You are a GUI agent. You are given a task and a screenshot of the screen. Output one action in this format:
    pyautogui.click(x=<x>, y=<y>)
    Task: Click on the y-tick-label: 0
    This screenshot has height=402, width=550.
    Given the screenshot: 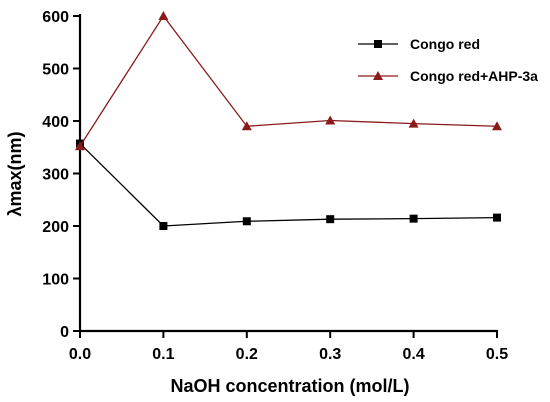 What is the action you would take?
    pyautogui.click(x=64, y=332)
    